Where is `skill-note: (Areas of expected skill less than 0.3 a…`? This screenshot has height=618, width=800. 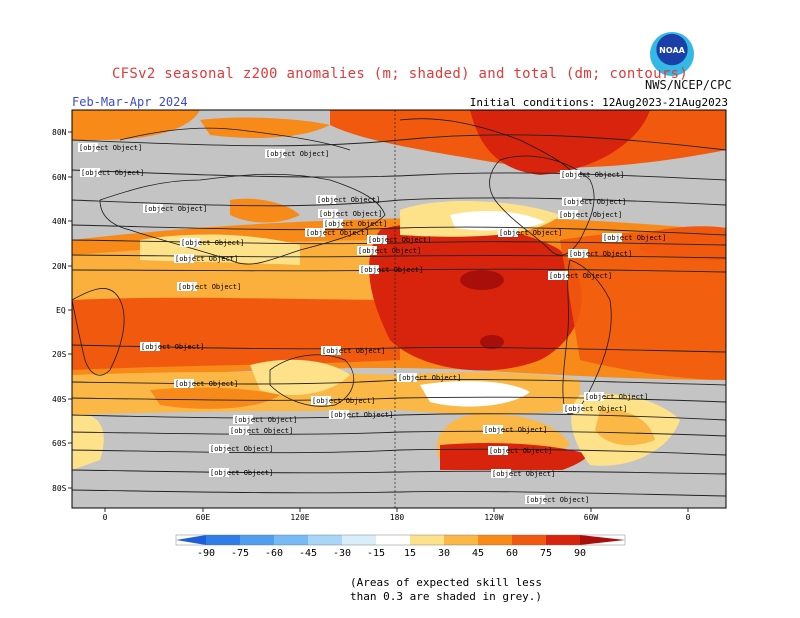 skill-note: (Areas of expected skill less than 0.3 a… is located at coordinates (446, 590).